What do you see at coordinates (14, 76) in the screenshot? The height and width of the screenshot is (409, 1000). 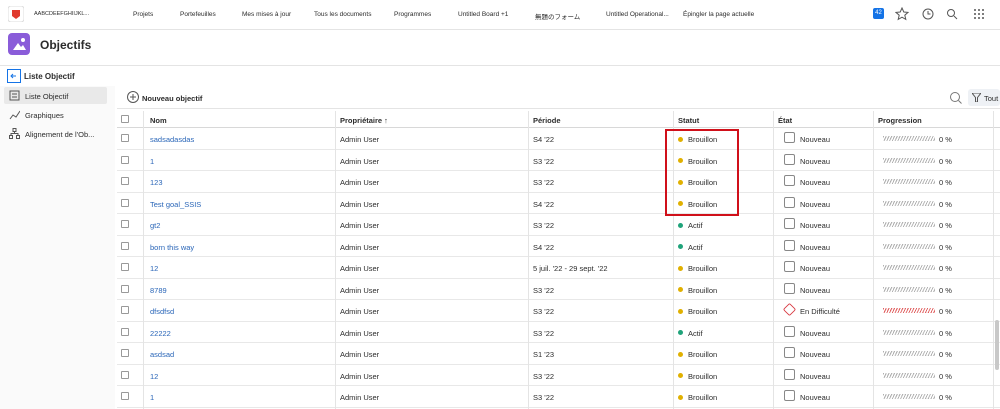 I see `collapse-icon` at bounding box center [14, 76].